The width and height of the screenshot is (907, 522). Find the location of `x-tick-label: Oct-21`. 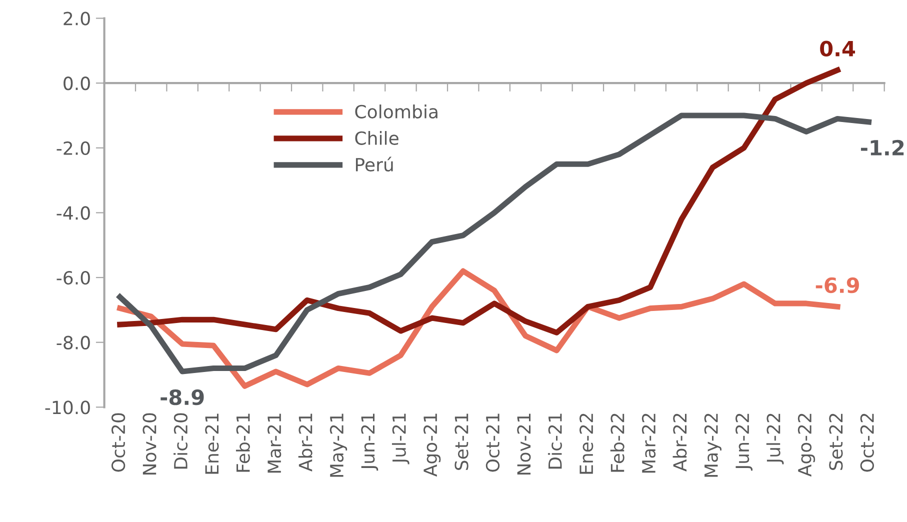

x-tick-label: Oct-21 is located at coordinates (493, 443).